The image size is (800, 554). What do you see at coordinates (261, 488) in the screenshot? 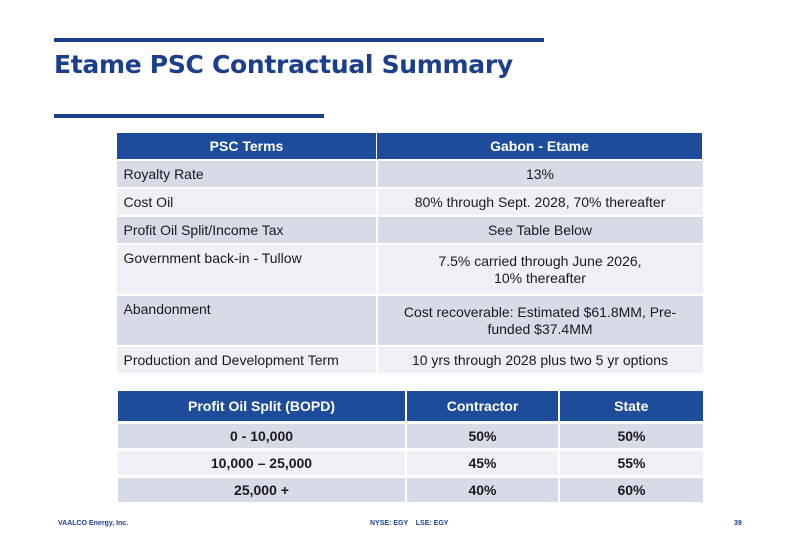
I see `range-cell: 25,000 +` at bounding box center [261, 488].